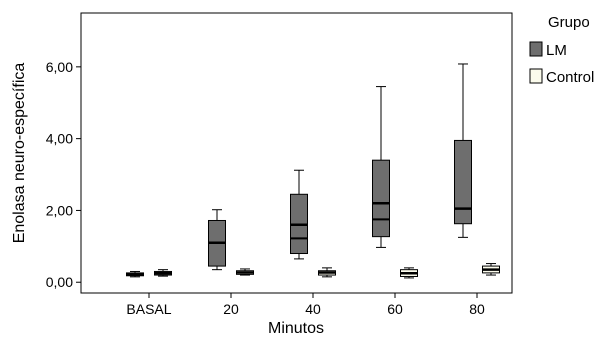 This screenshot has height=339, width=608. What do you see at coordinates (313, 309) in the screenshot?
I see `x-tick-label: 40` at bounding box center [313, 309].